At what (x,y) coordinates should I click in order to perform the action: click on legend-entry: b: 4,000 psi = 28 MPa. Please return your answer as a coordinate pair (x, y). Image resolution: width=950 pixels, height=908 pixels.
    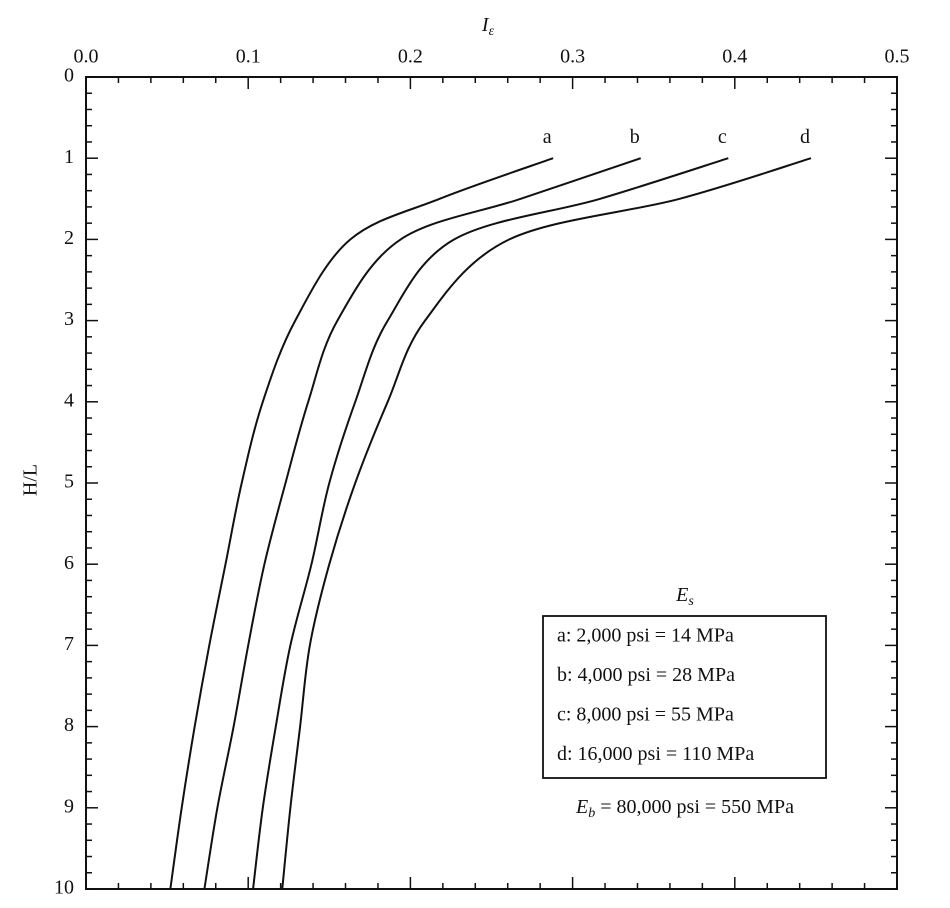
    Looking at the image, I should click on (646, 675).